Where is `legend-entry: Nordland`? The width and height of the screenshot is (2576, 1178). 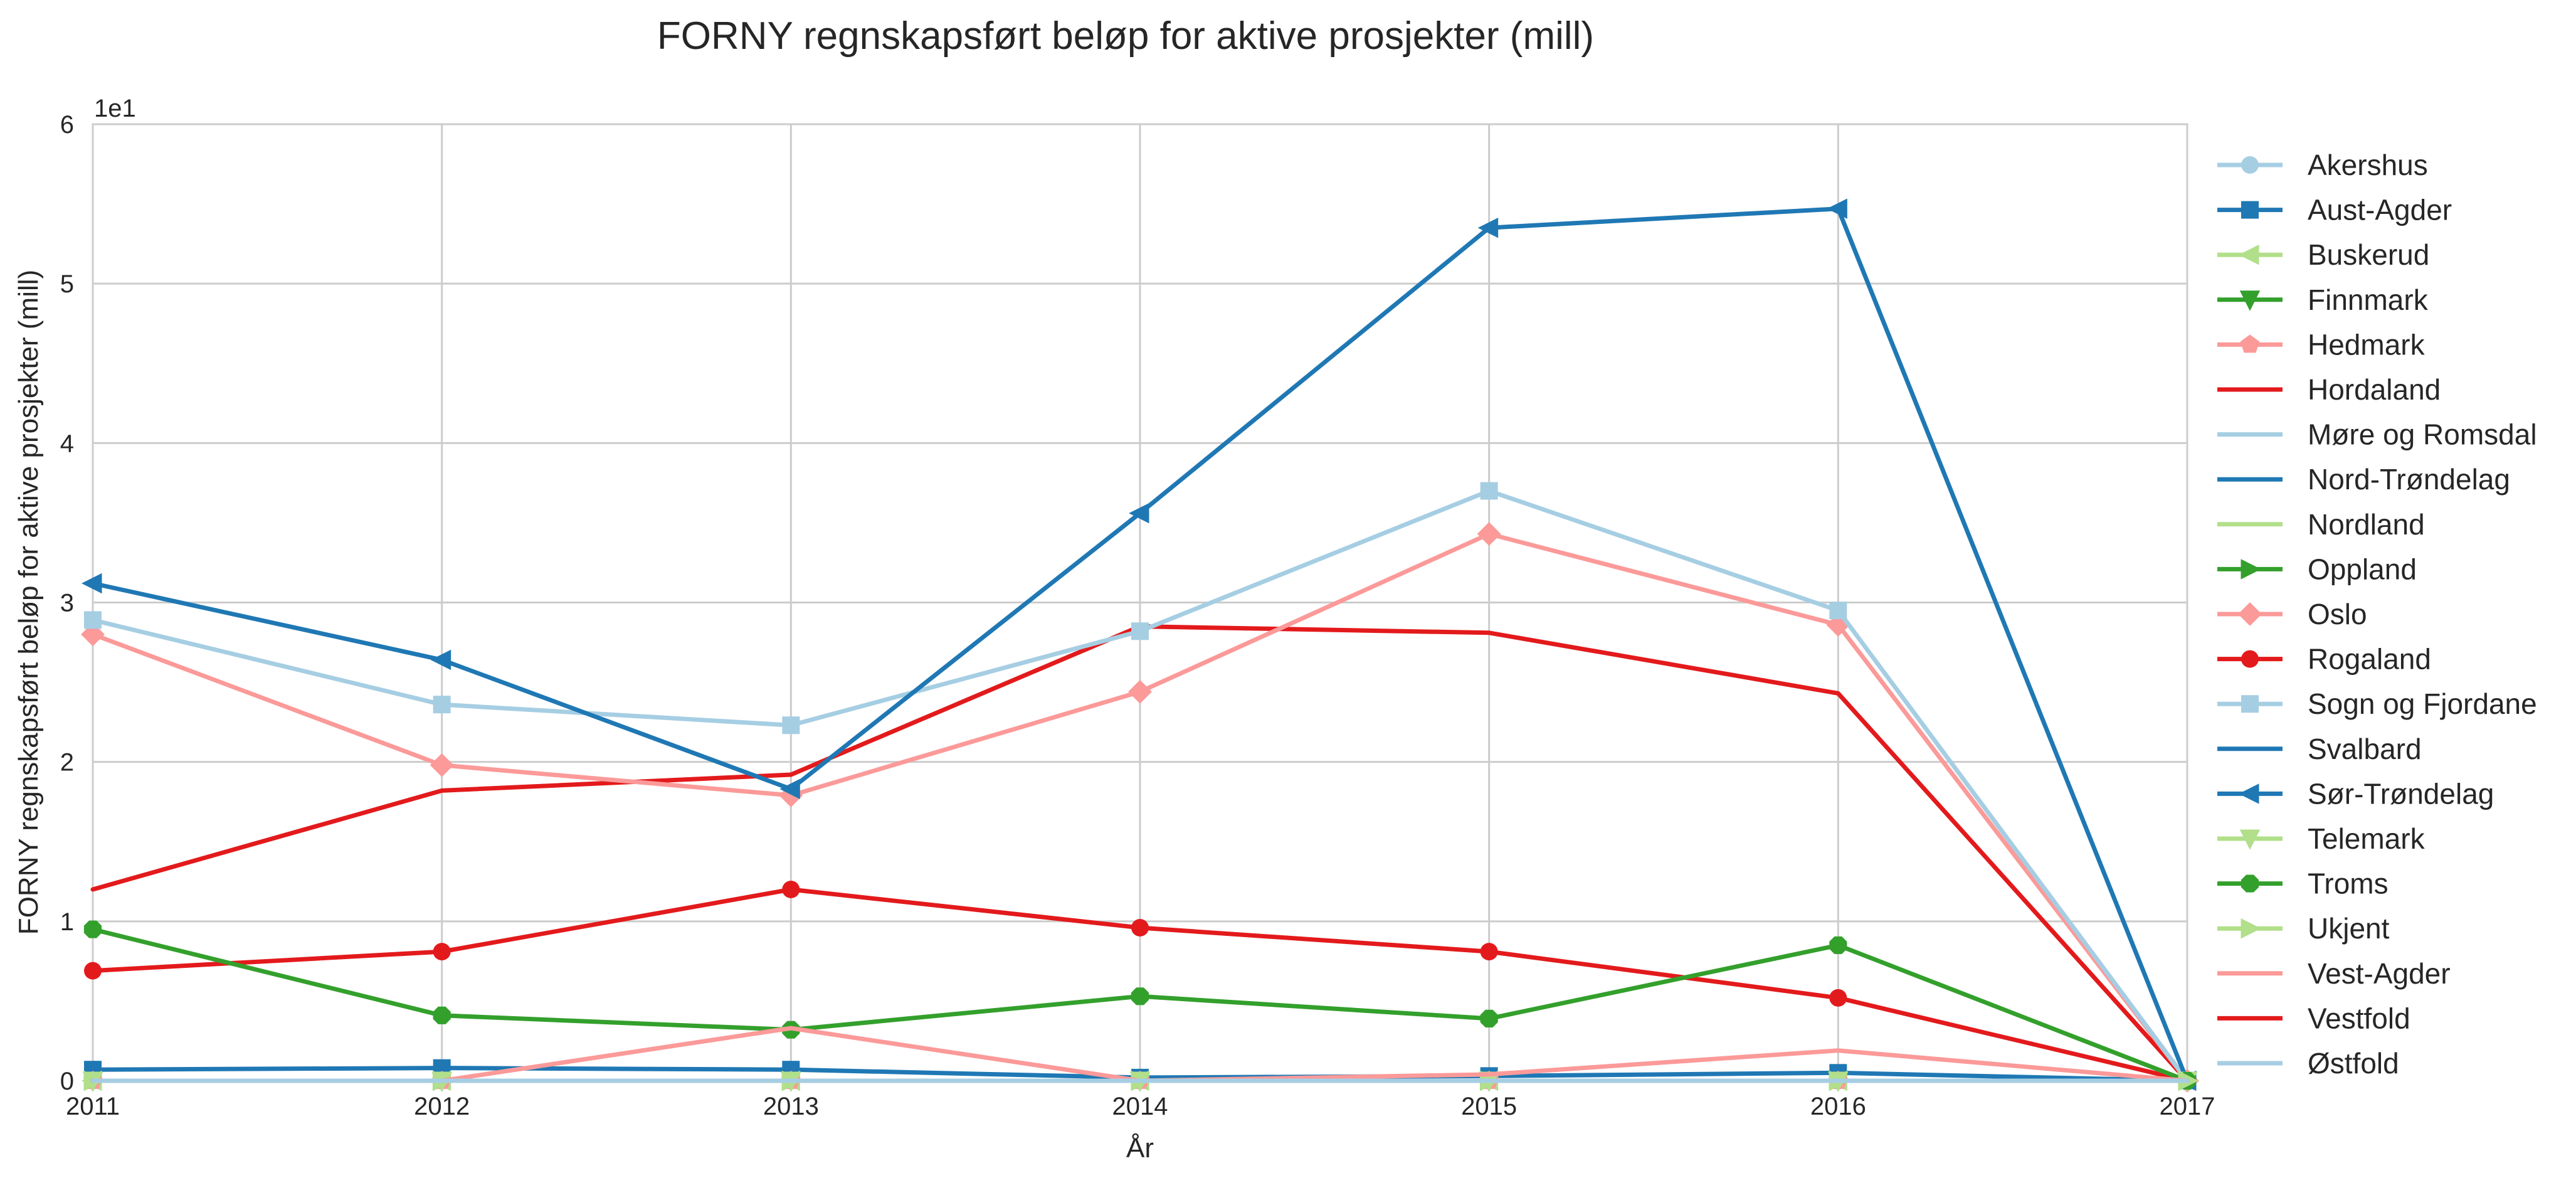
legend-entry: Nordland is located at coordinates (2321, 524).